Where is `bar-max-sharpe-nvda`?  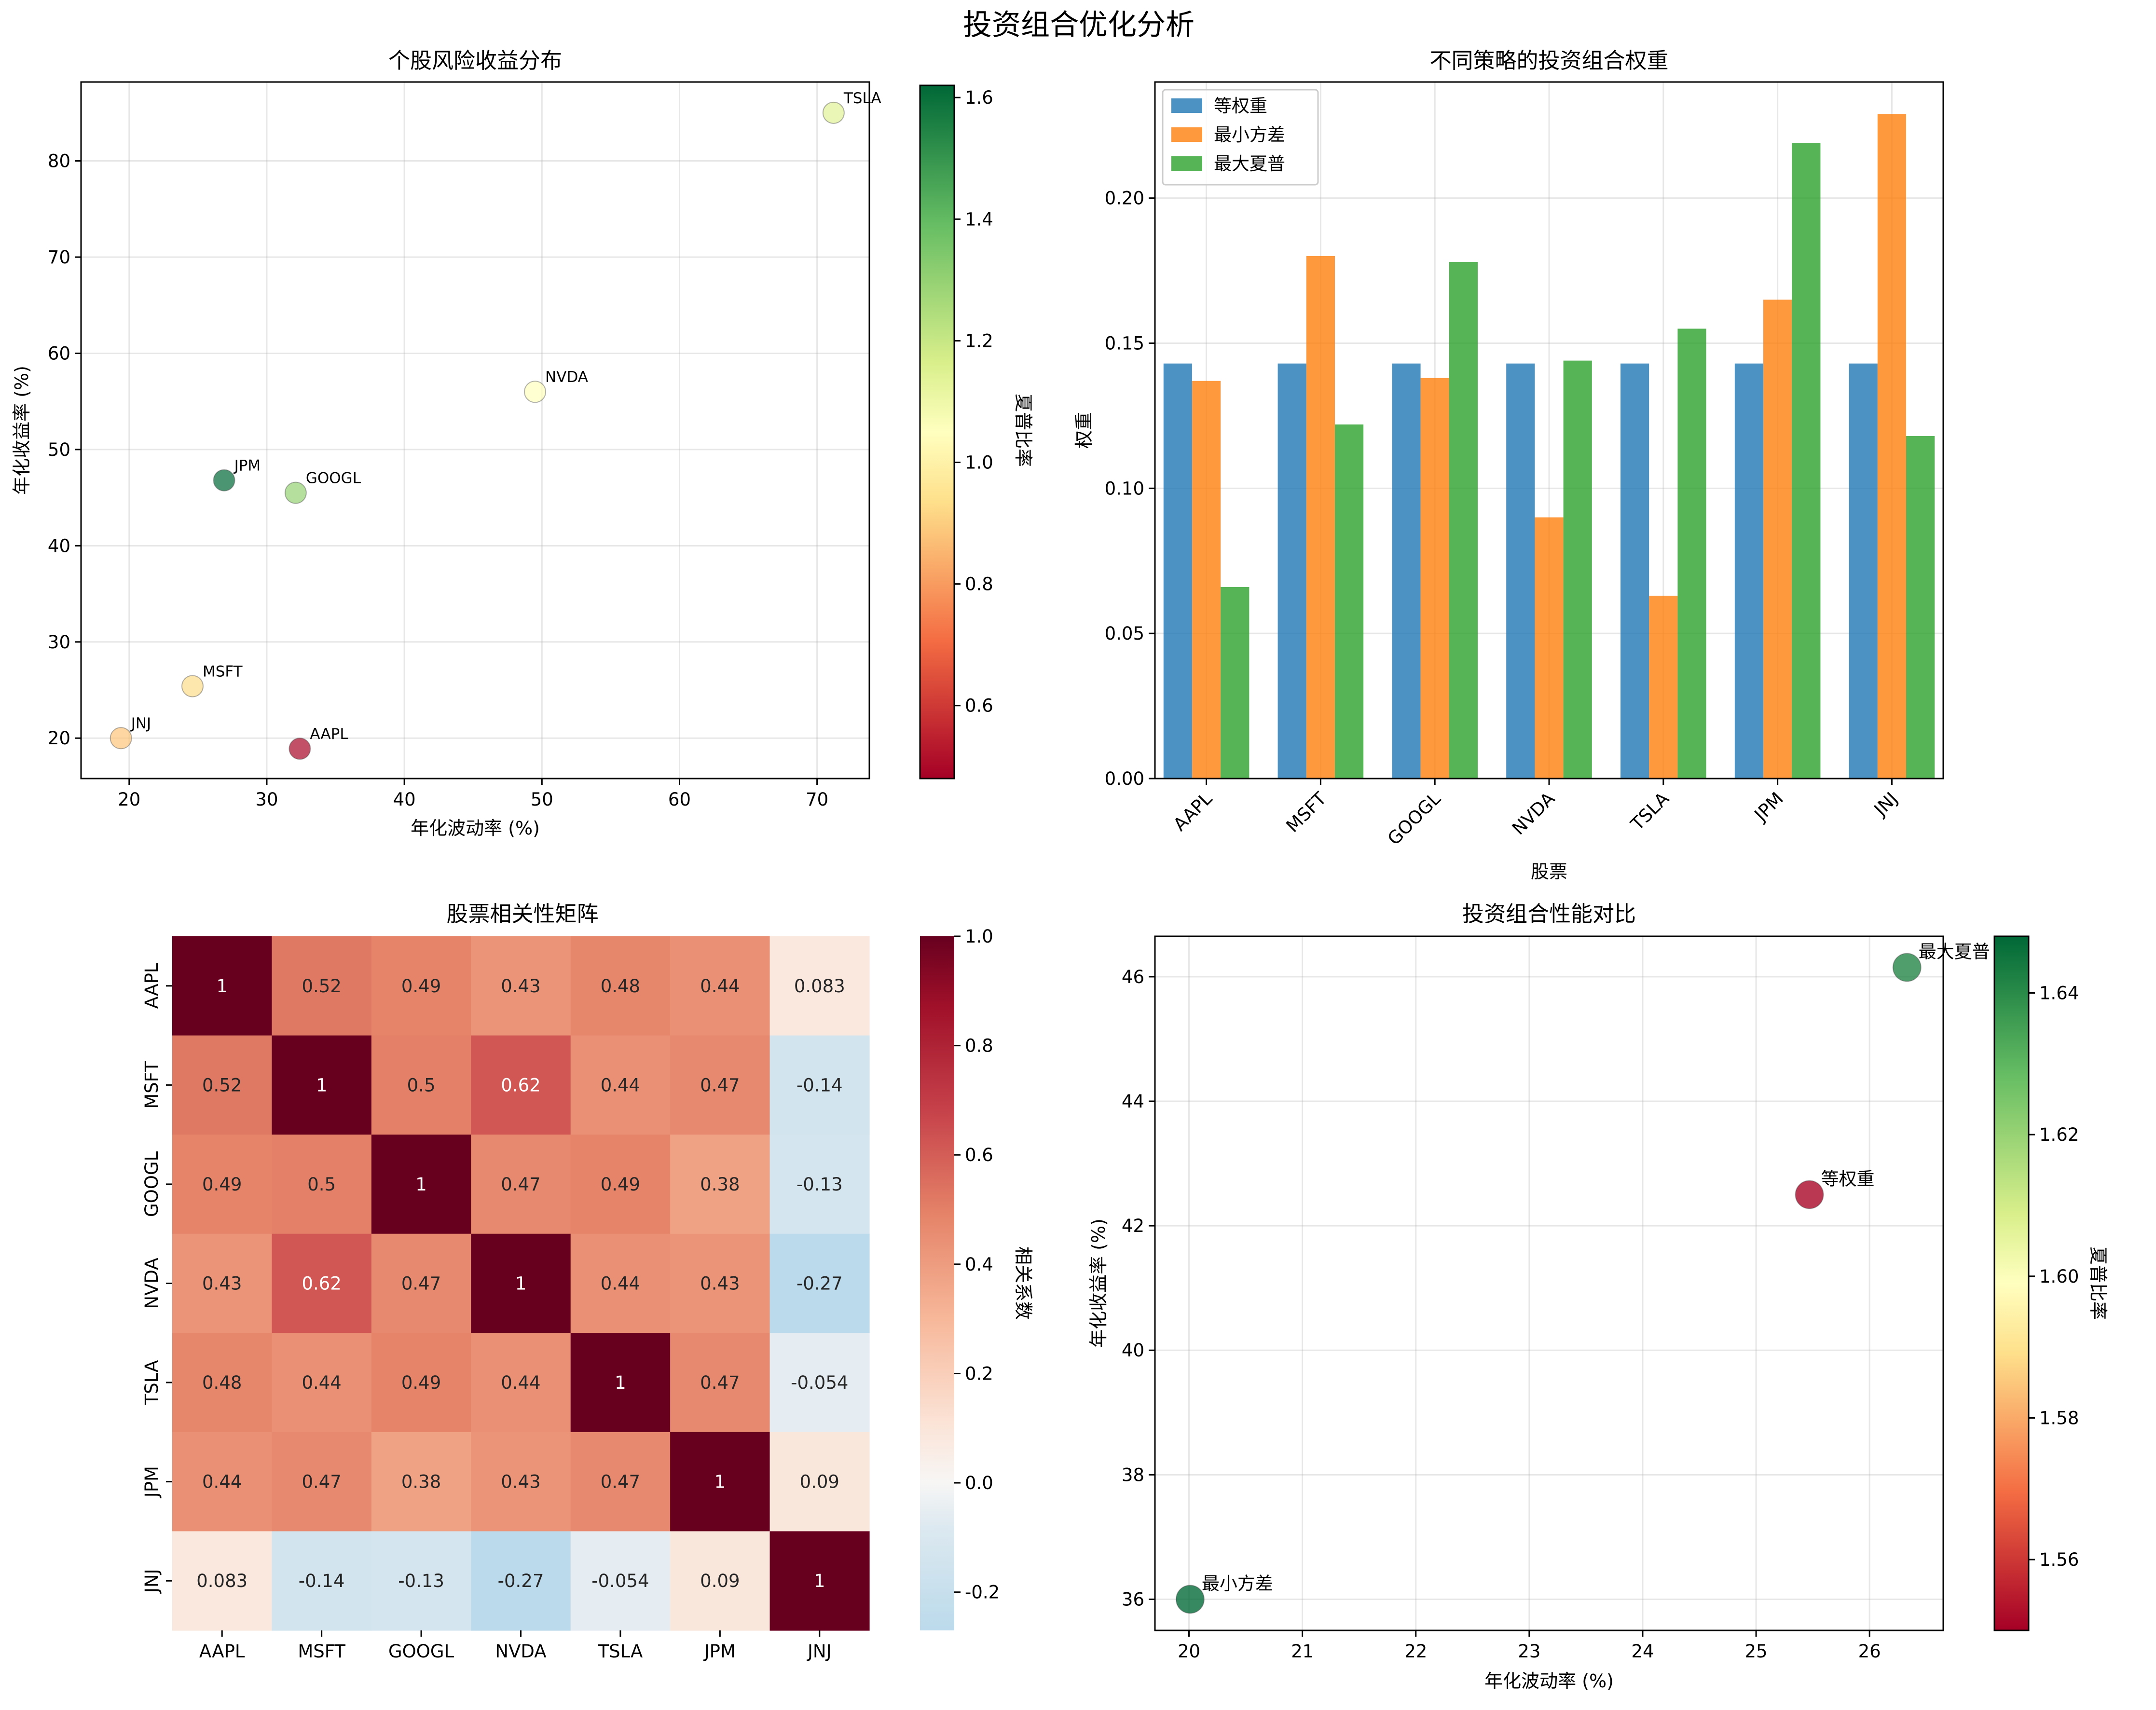
bar-max-sharpe-nvda is located at coordinates (1578, 569).